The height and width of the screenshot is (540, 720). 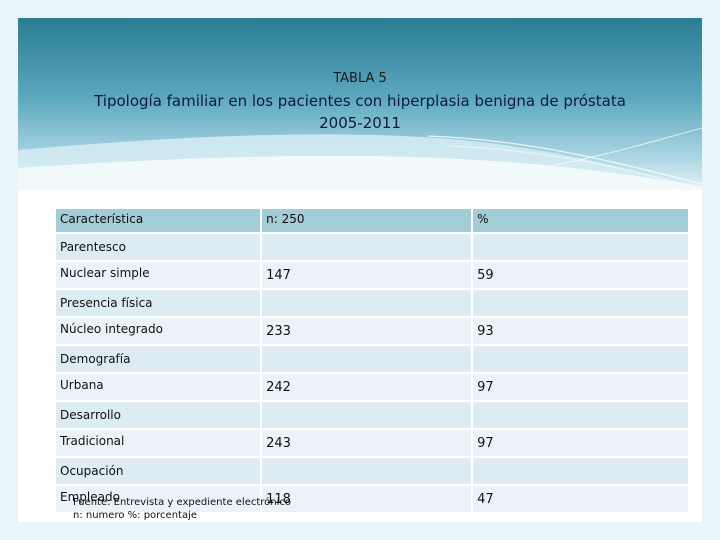 I want to click on category-row: Demografía, so click(x=372, y=359).